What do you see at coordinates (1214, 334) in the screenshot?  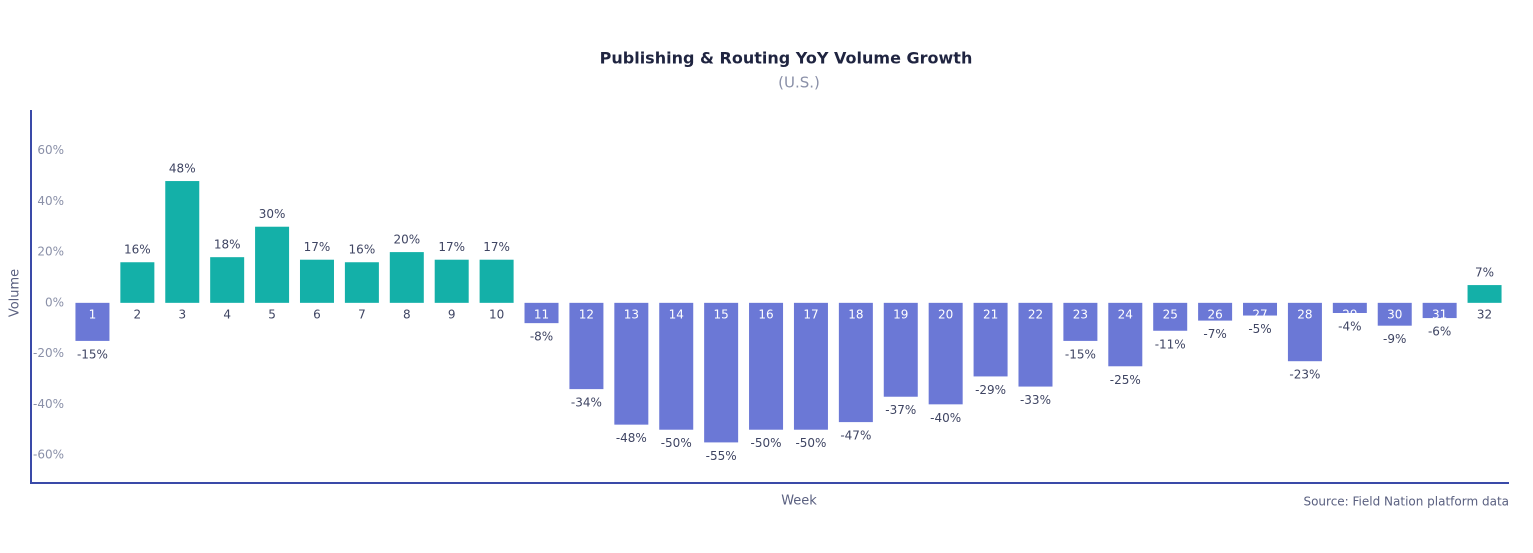 I see `data-label: -7%` at bounding box center [1214, 334].